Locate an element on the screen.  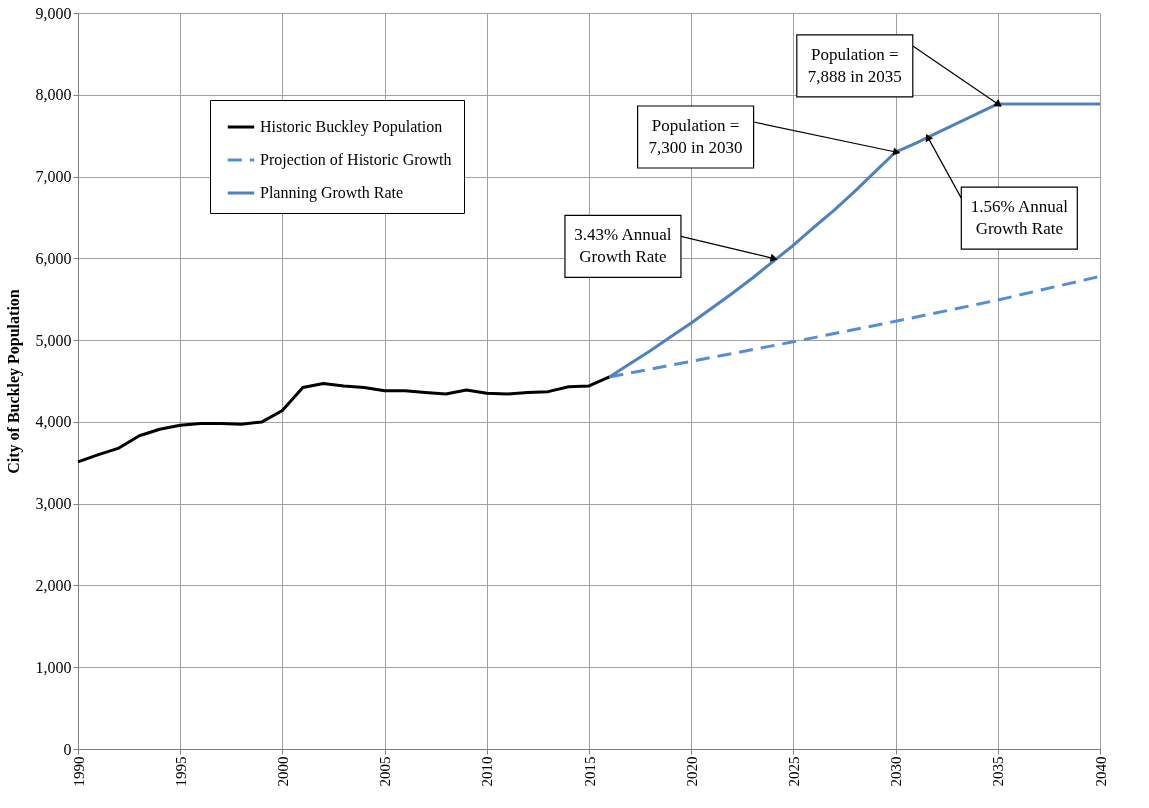
x-tick-label: 2000 is located at coordinates (282, 771).